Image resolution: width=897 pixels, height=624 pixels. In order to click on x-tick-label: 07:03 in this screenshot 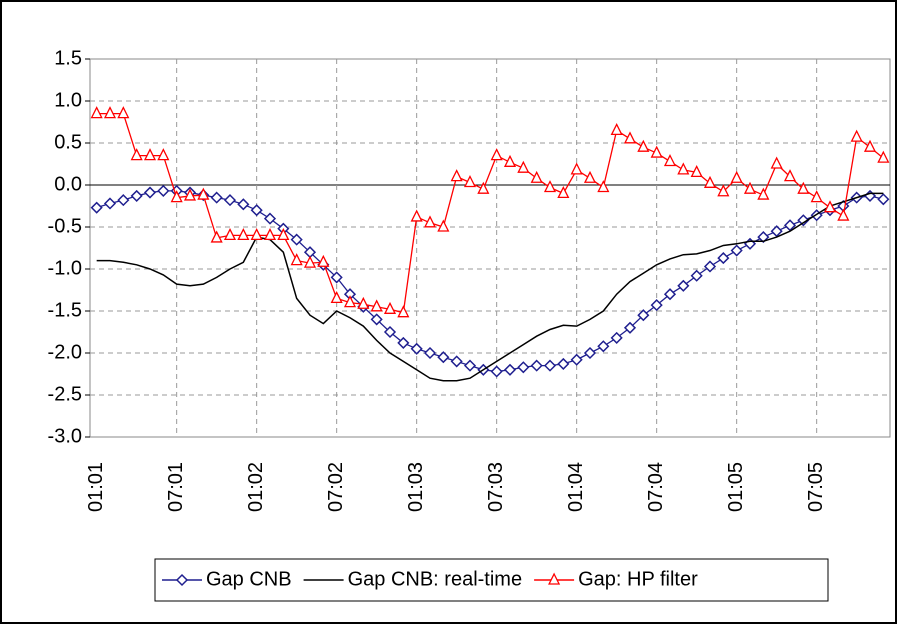, I will do `click(496, 487)`.